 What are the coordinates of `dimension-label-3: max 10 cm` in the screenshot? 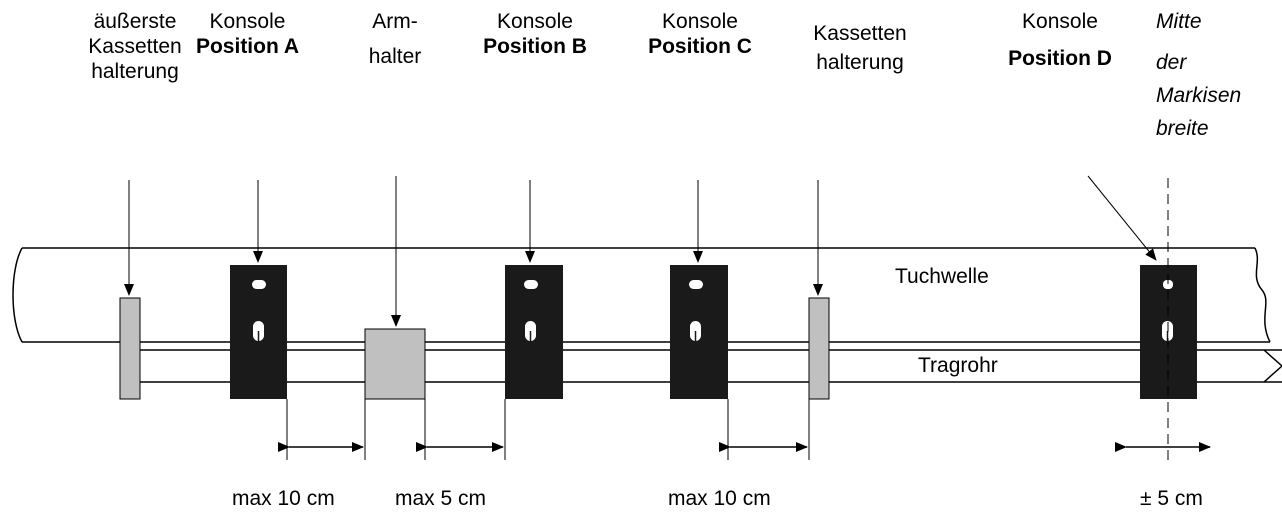 It's located at (719, 498).